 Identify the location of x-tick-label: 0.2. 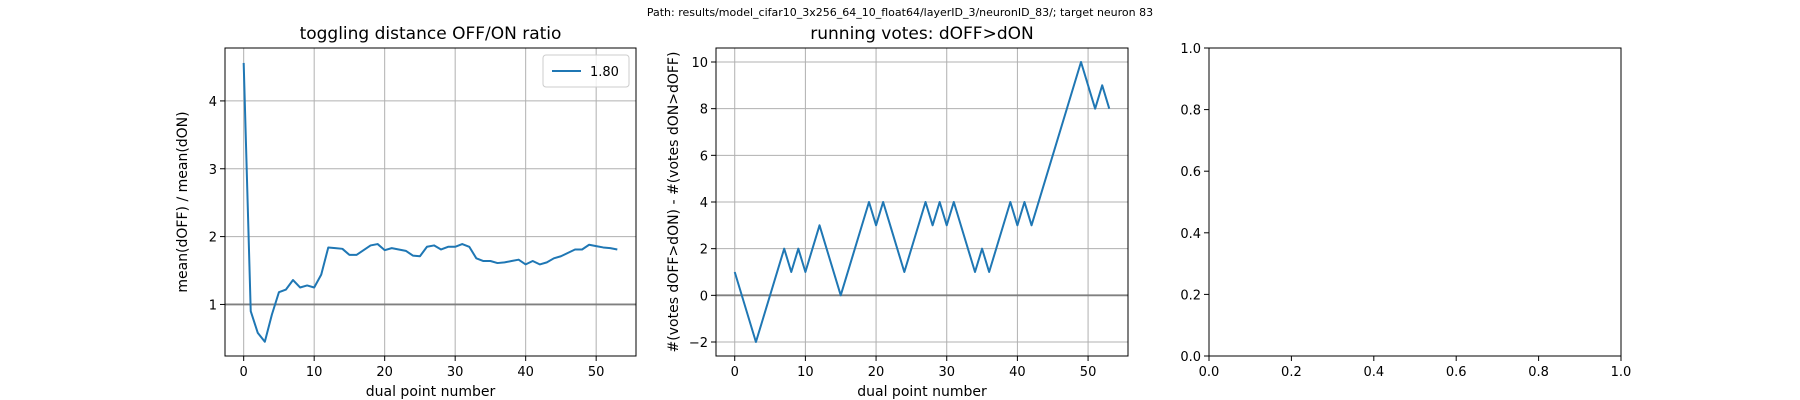
(1291, 372).